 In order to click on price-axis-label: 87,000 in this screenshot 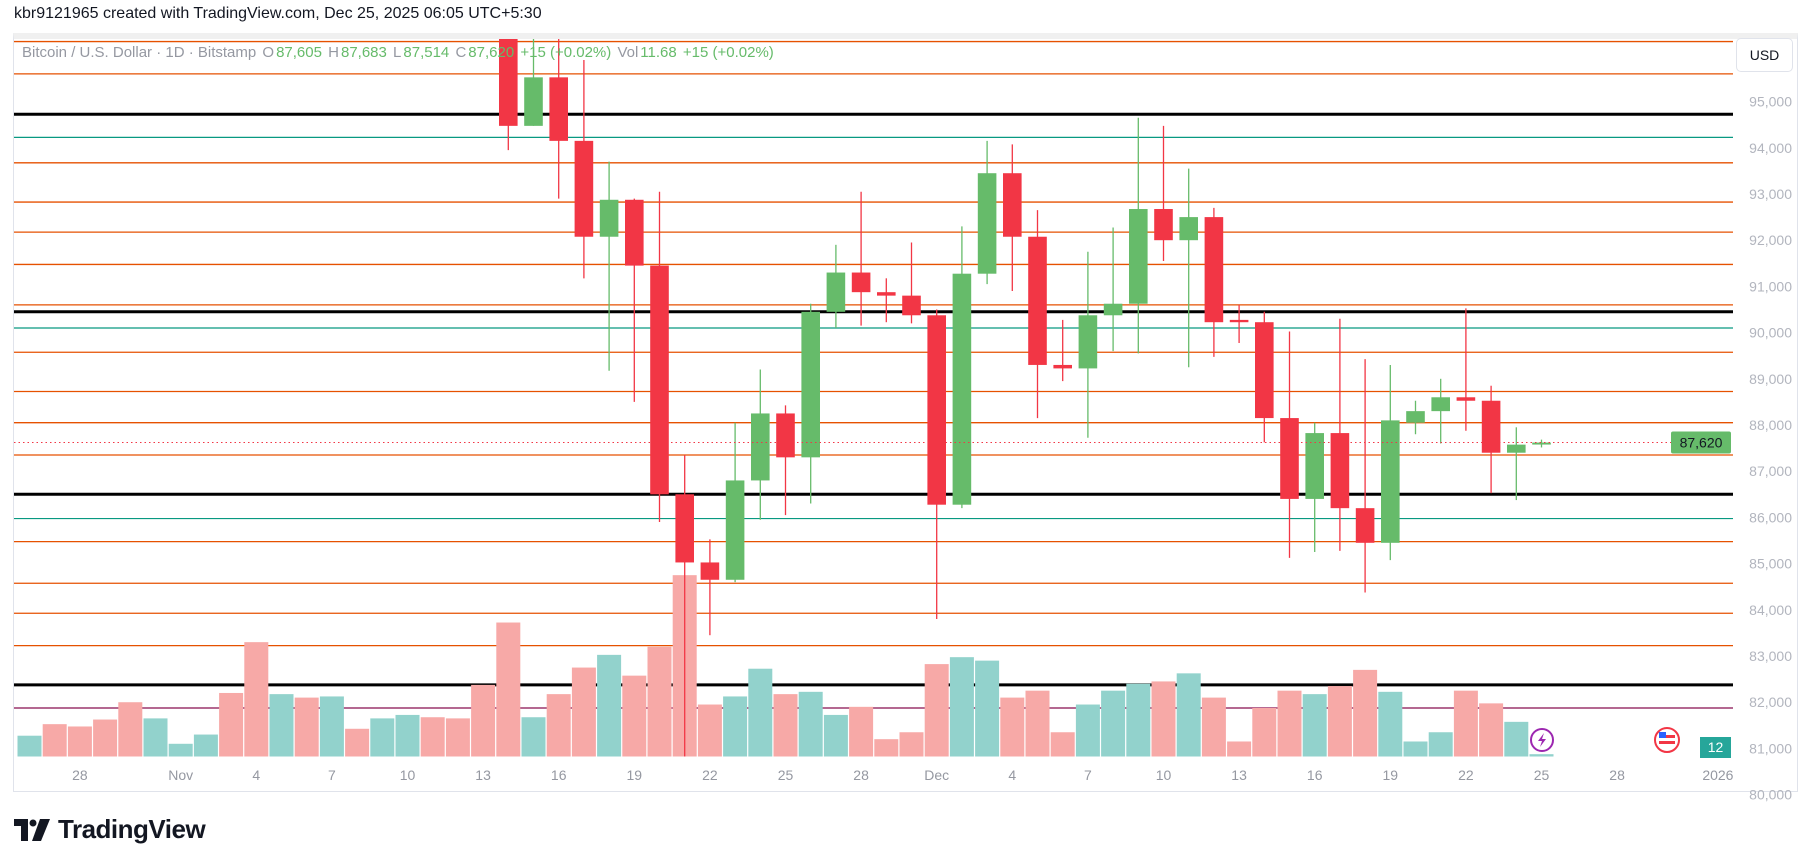, I will do `click(1770, 471)`.